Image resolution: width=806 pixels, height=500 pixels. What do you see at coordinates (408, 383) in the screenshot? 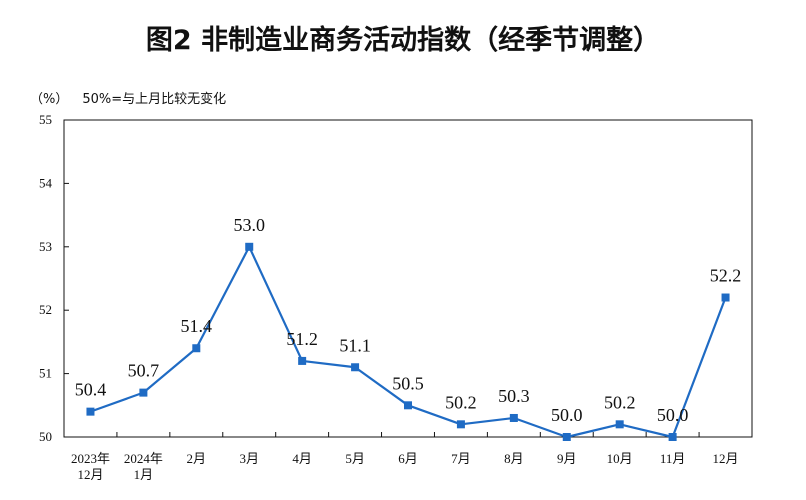
I see `data-label: 50.5` at bounding box center [408, 383].